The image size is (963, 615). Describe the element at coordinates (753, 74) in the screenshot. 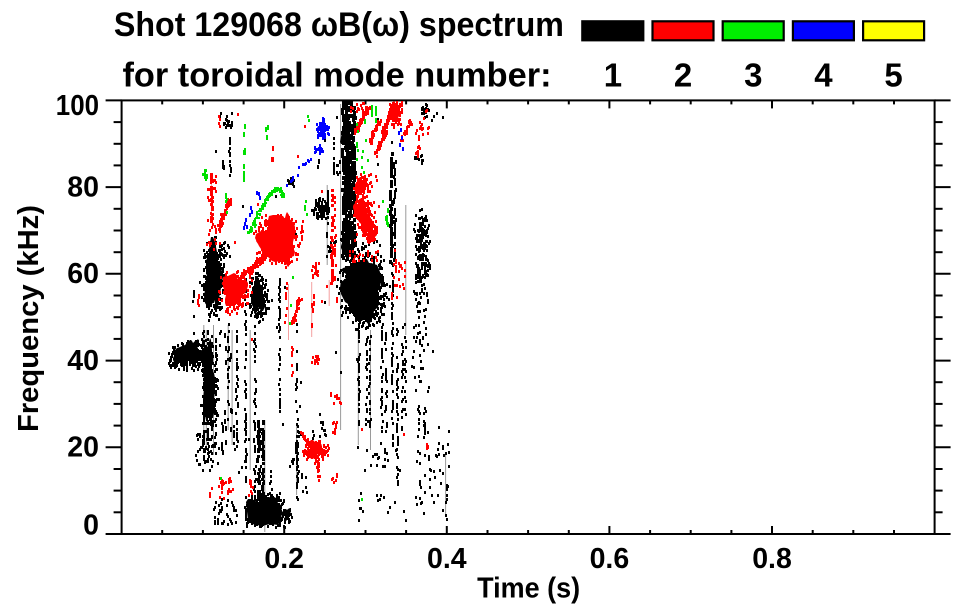

I see `svg-text: 3` at that location.